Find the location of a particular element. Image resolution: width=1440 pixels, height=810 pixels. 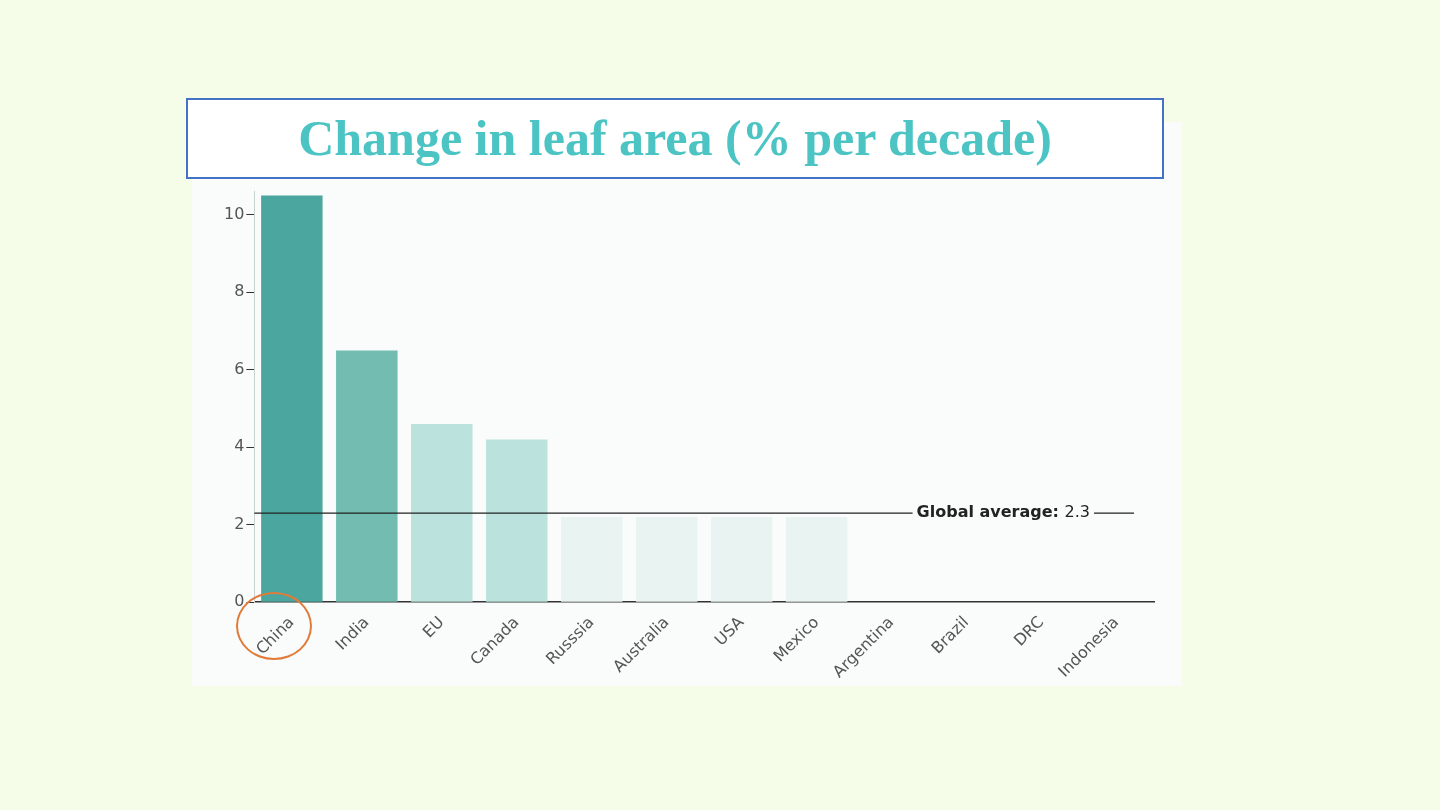

ref-line-label: Global average: 2.3 is located at coordinates (1003, 512).